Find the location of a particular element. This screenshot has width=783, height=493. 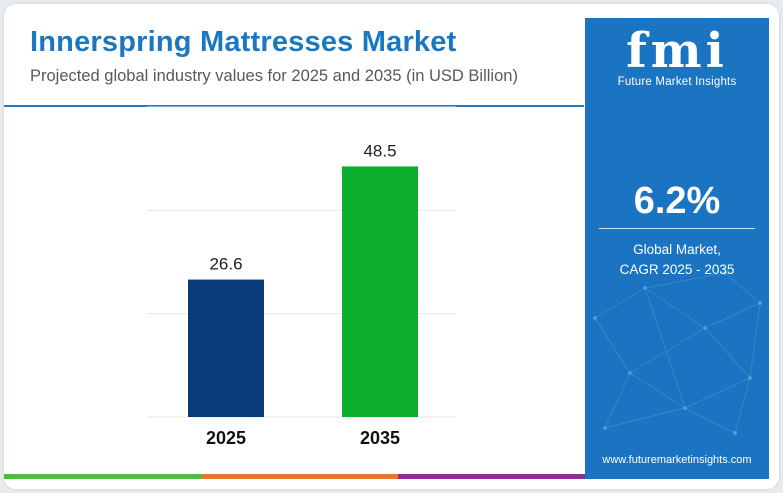

bar-2035 is located at coordinates (380, 291).